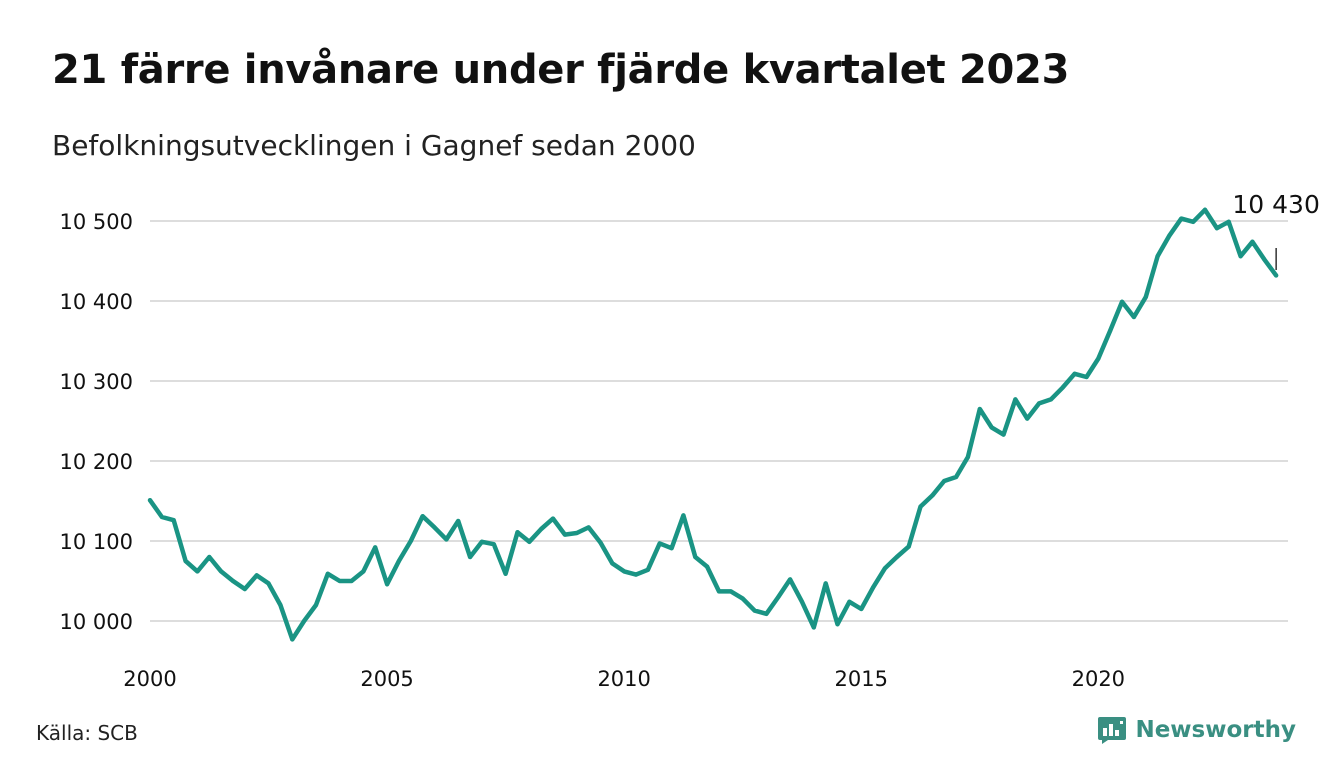 This screenshot has height=780, width=1340. I want to click on y-tick-label: 10 300, so click(96, 382).